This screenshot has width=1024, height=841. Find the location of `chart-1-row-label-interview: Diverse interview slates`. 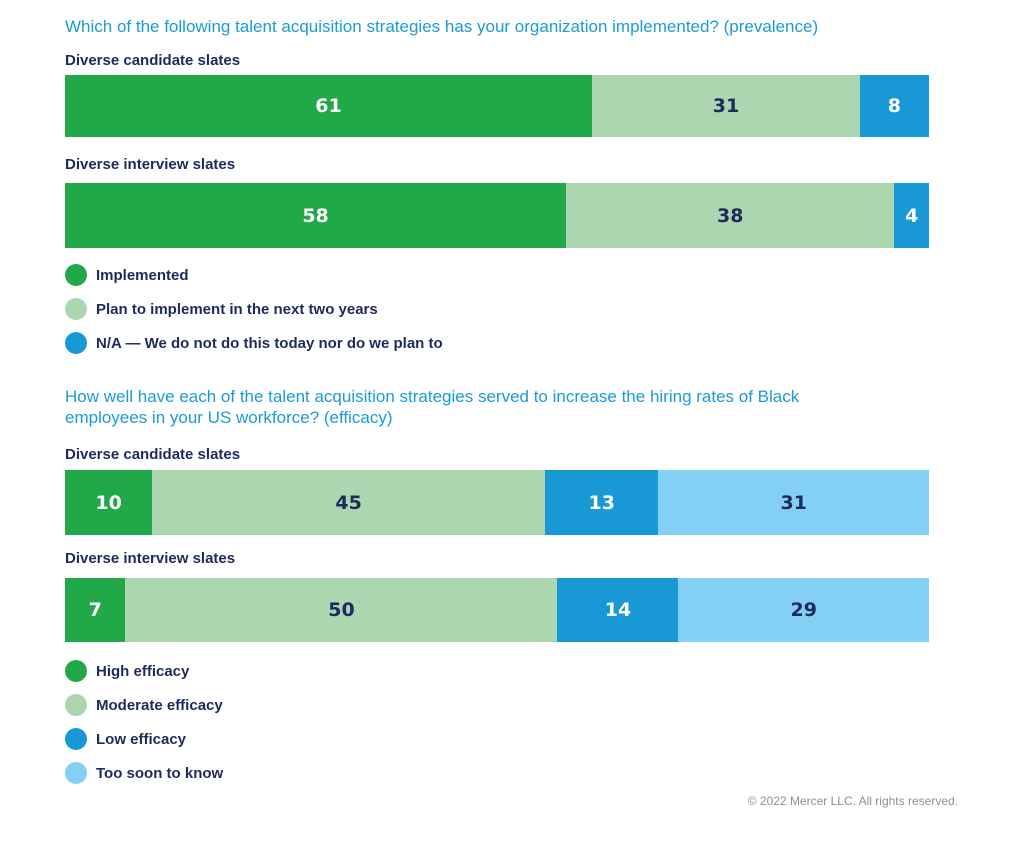

chart-1-row-label-interview: Diverse interview slates is located at coordinates (150, 164).